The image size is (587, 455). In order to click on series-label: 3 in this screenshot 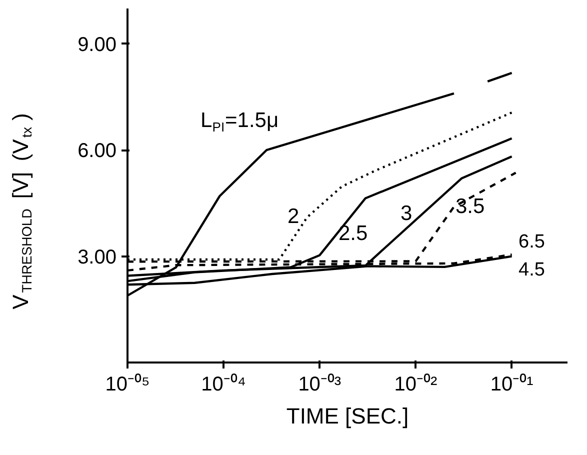, I will do `click(406, 213)`.